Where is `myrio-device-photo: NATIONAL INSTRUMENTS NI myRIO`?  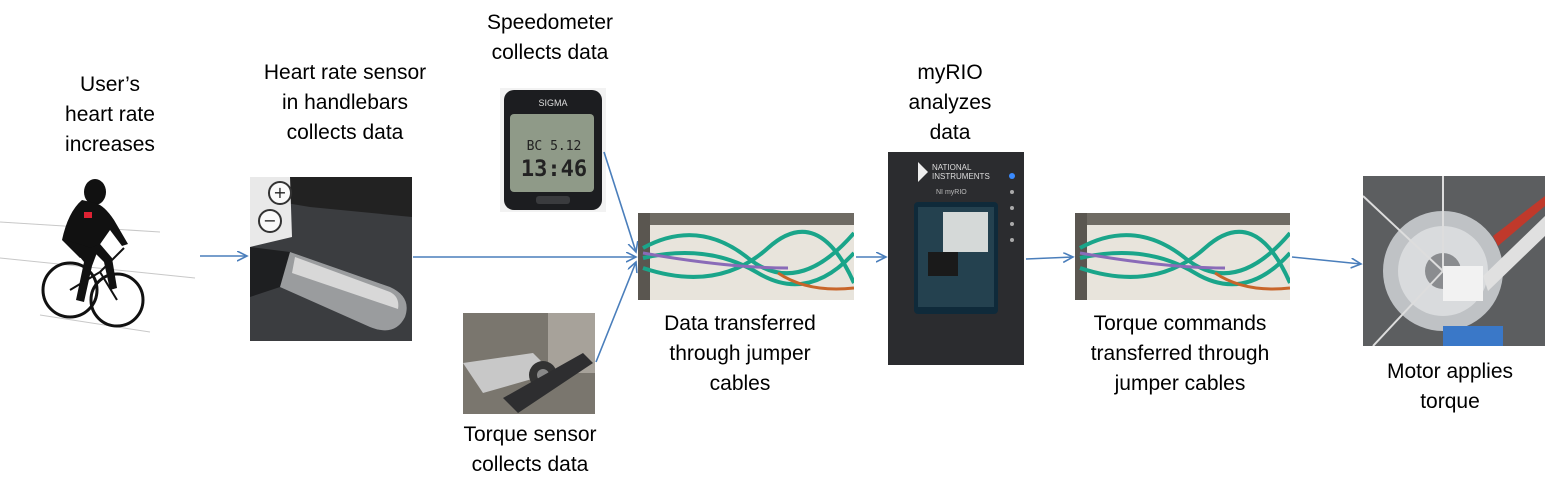
myrio-device-photo: NATIONAL INSTRUMENTS NI myRIO is located at coordinates (956, 258).